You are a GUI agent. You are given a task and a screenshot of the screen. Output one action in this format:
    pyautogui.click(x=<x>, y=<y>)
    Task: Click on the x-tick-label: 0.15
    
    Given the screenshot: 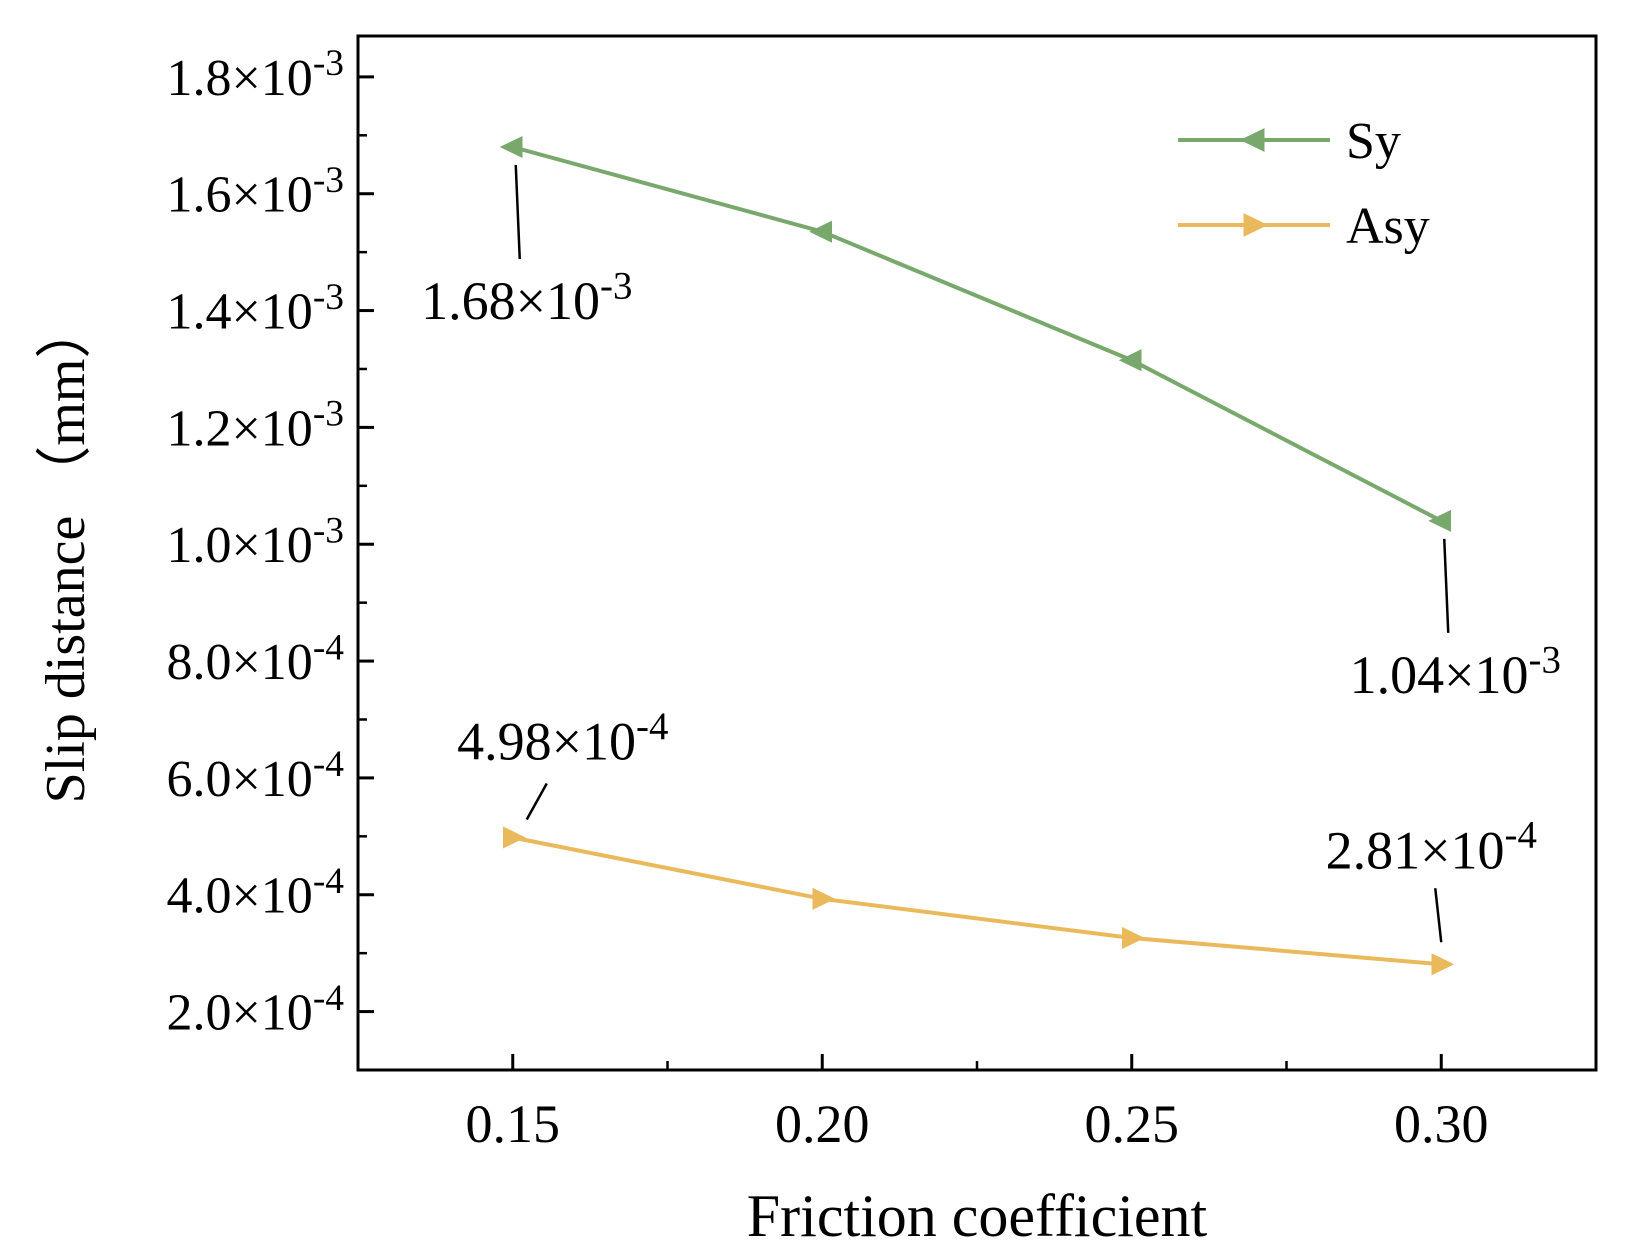 What is the action you would take?
    pyautogui.click(x=513, y=1124)
    